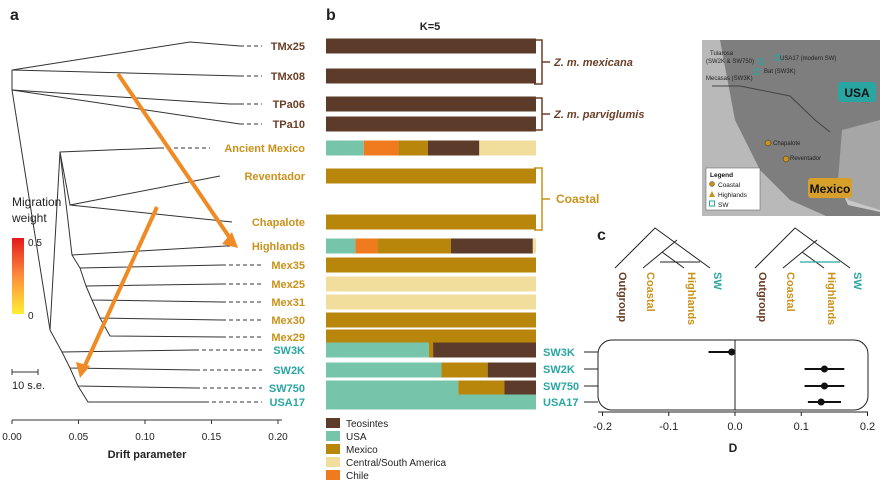 The image size is (892, 490). I want to click on legend-swatch-csa, so click(333, 462).